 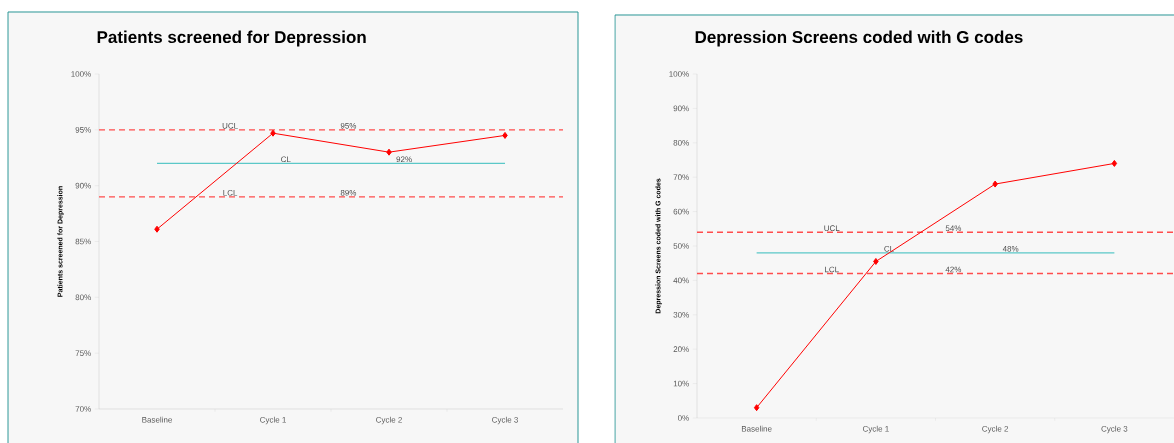 I want to click on y-tick-label: 95%, so click(x=83, y=130).